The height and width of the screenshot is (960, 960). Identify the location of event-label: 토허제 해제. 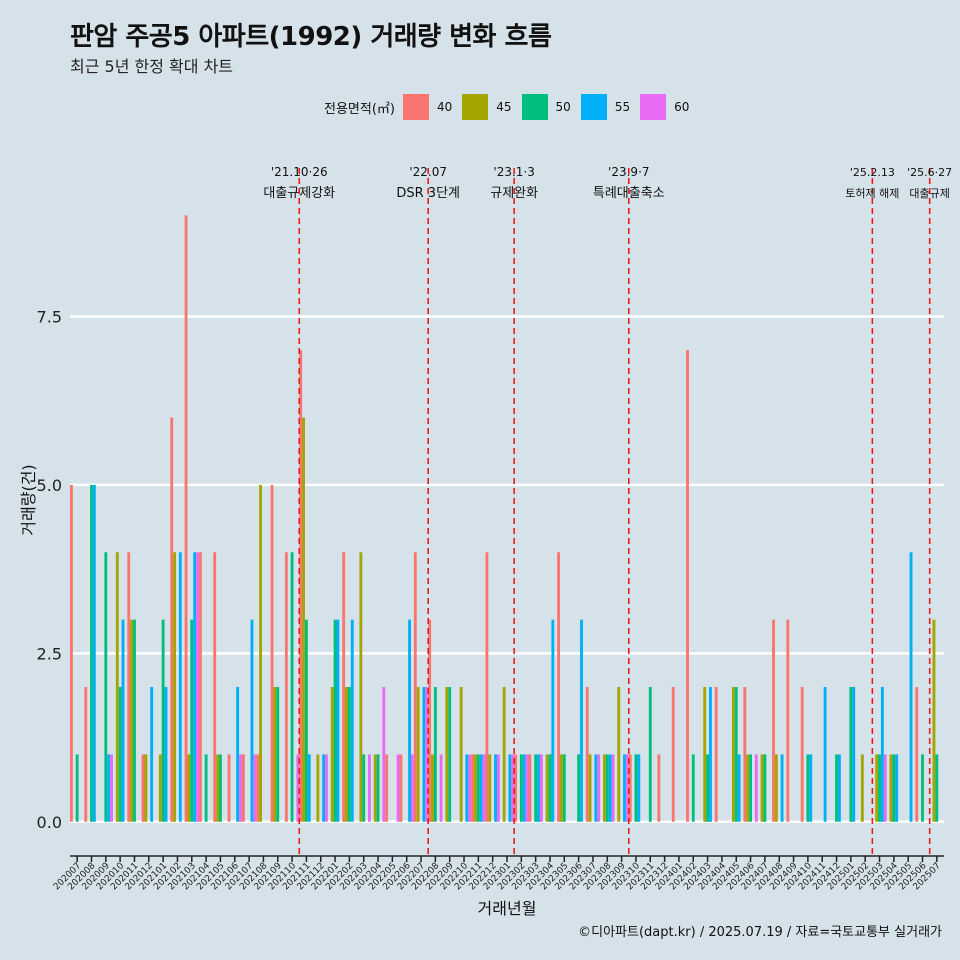
(872, 193).